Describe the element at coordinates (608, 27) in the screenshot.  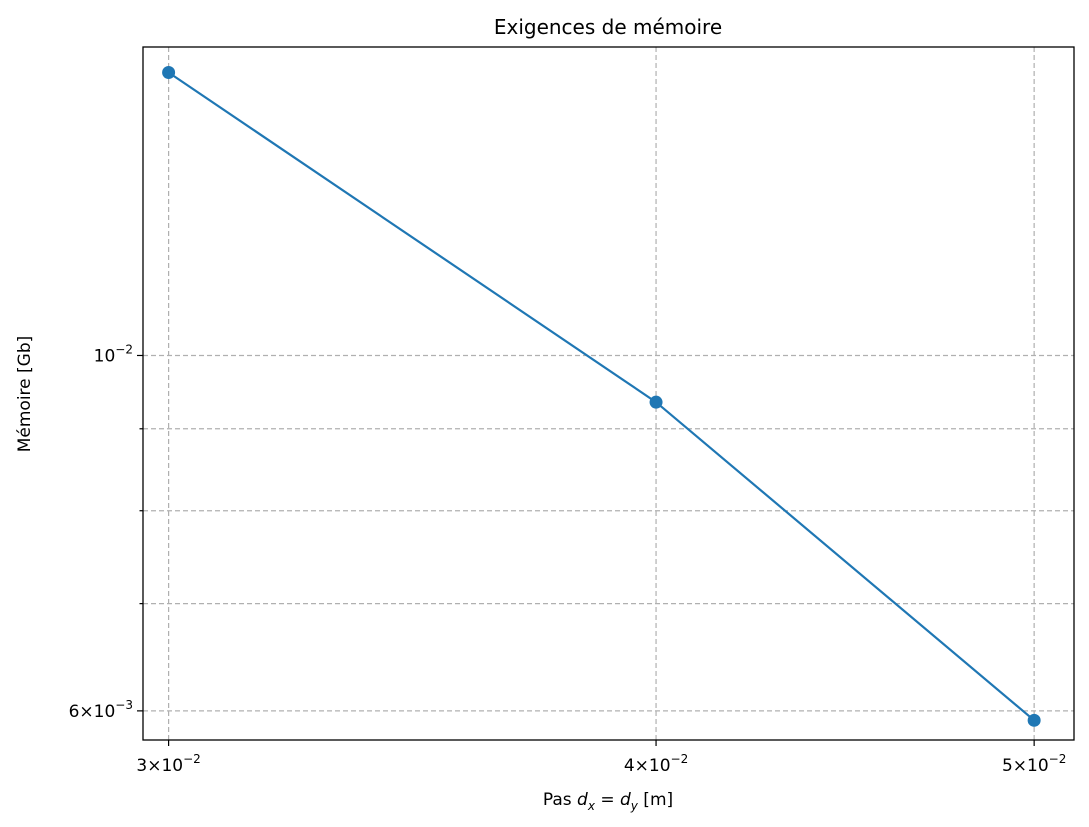
I see `chart-title: Exigences de mémoire` at that location.